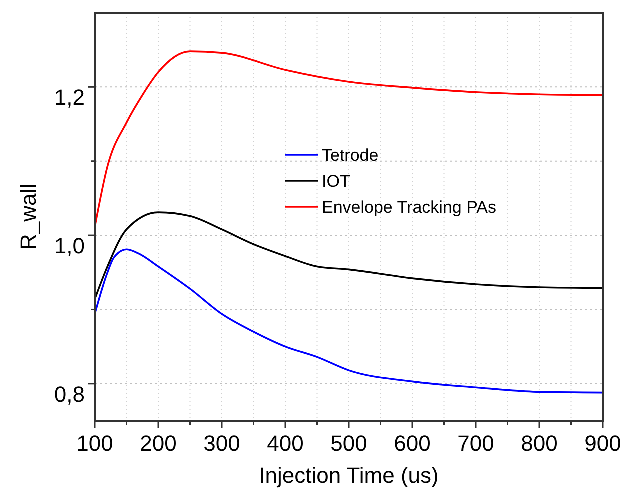 This screenshot has width=625, height=491. Describe the element at coordinates (336, 181) in the screenshot. I see `legend-label: IOT` at that location.